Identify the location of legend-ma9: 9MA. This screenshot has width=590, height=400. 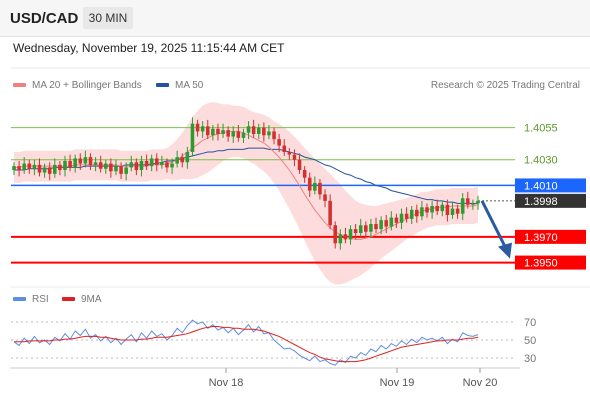
(82, 299).